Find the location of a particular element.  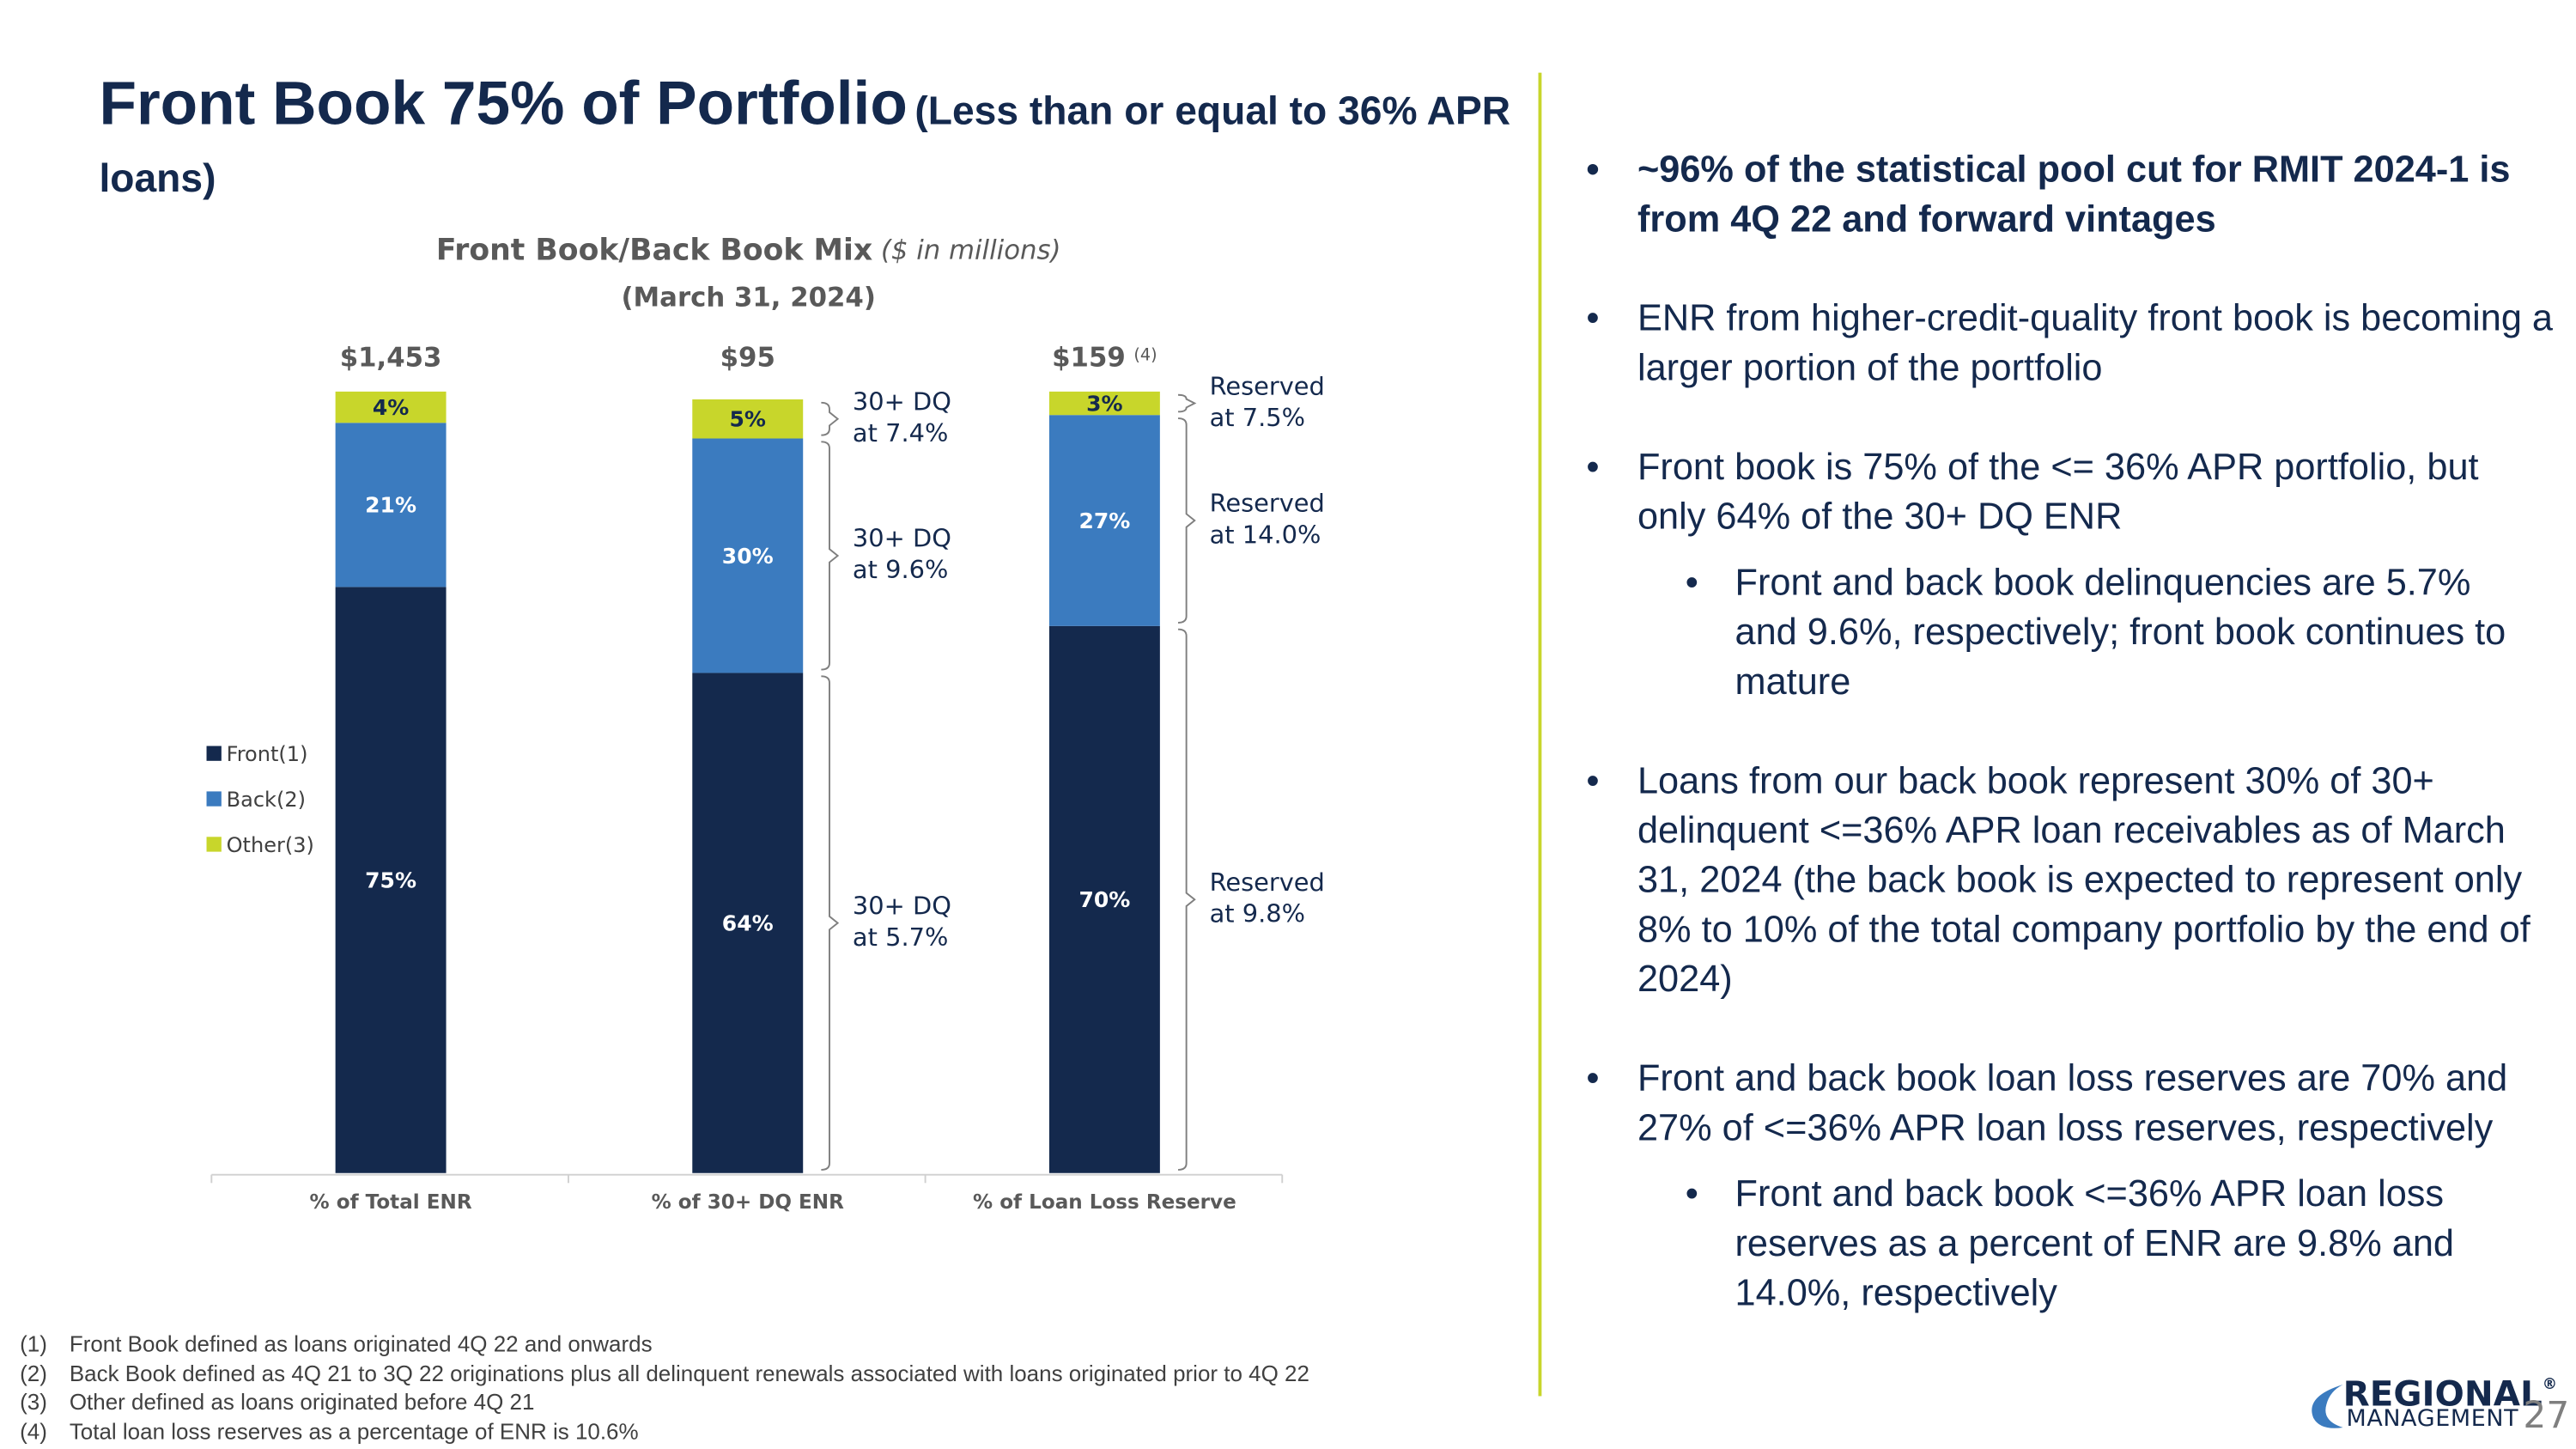

logo-swoosh is located at coordinates (2327, 1406).